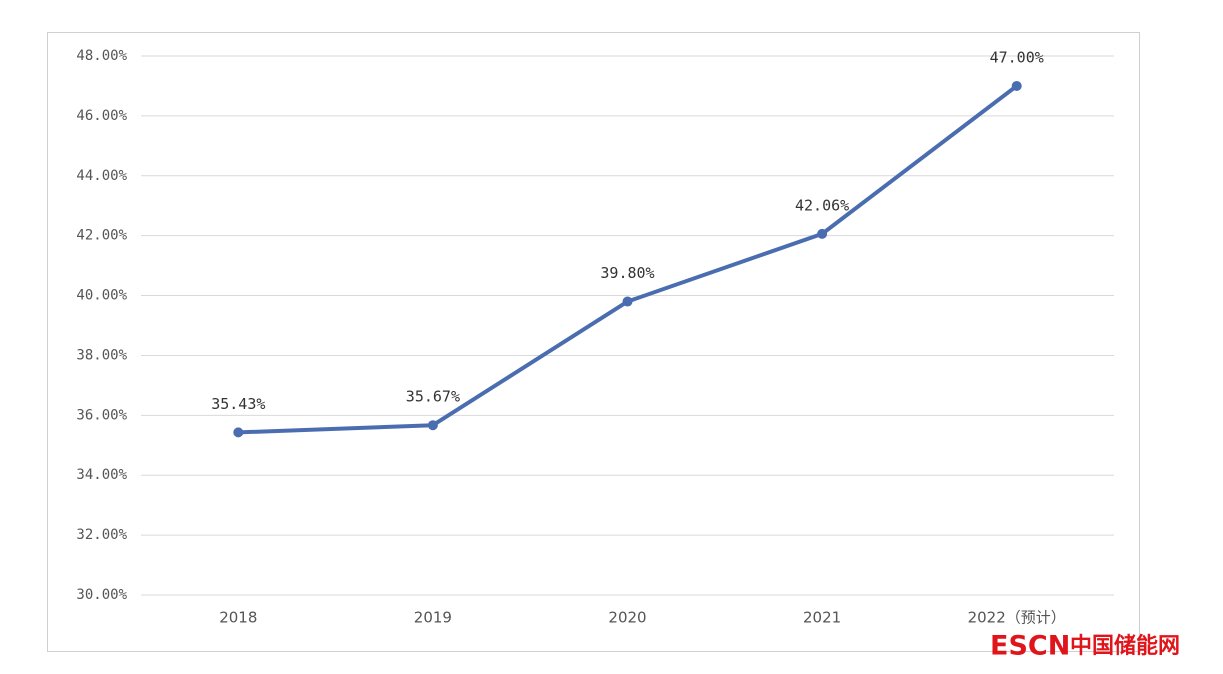 This screenshot has height=674, width=1223. I want to click on y-tick-label: 36.00%, so click(101, 415).